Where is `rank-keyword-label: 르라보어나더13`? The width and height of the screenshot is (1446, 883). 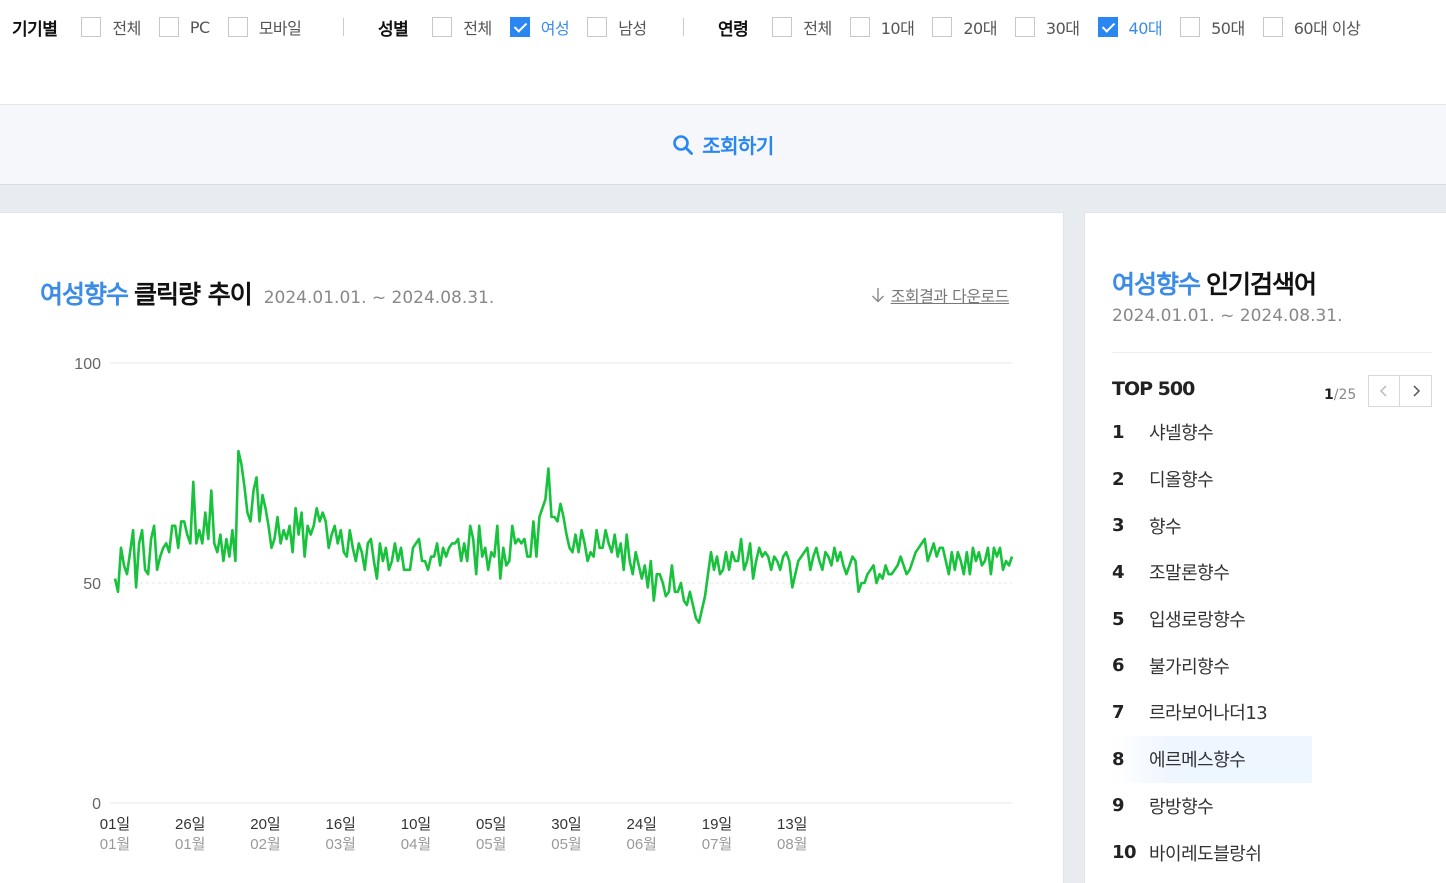 rank-keyword-label: 르라보어나더13 is located at coordinates (1208, 714).